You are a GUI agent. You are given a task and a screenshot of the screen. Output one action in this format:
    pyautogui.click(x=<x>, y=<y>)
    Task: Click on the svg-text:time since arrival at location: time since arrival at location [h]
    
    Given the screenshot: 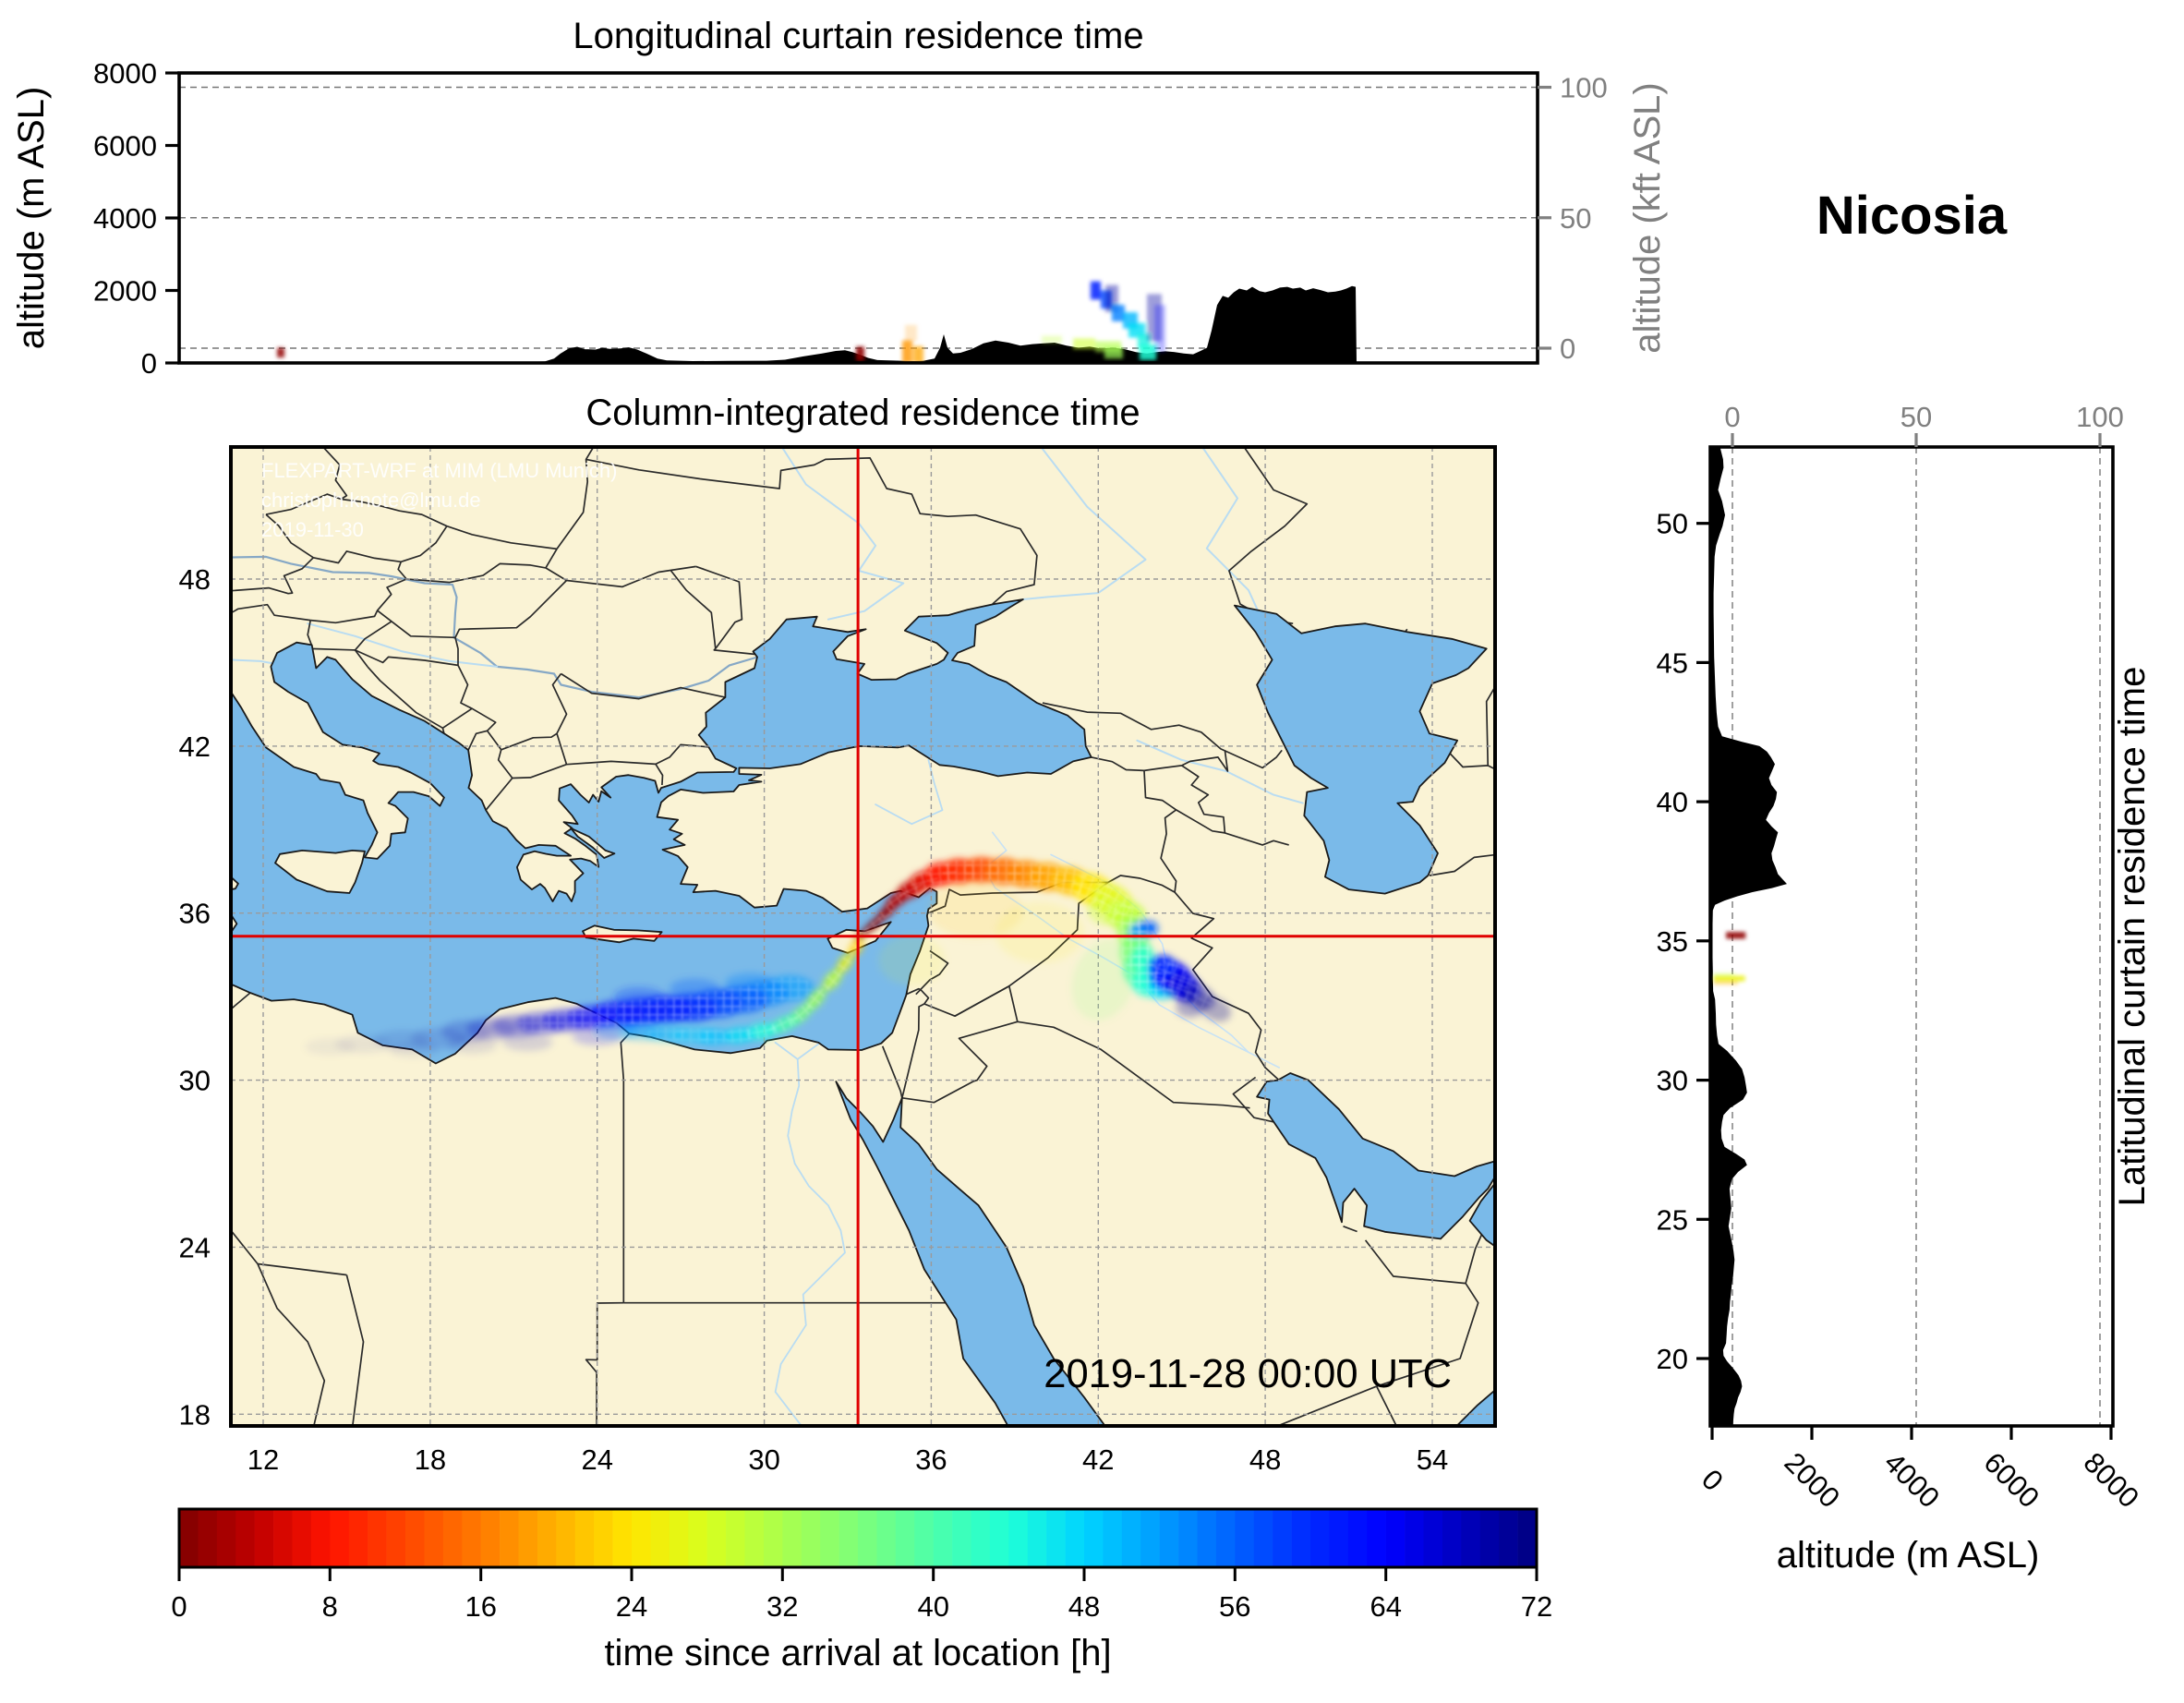 What is the action you would take?
    pyautogui.click(x=857, y=1653)
    